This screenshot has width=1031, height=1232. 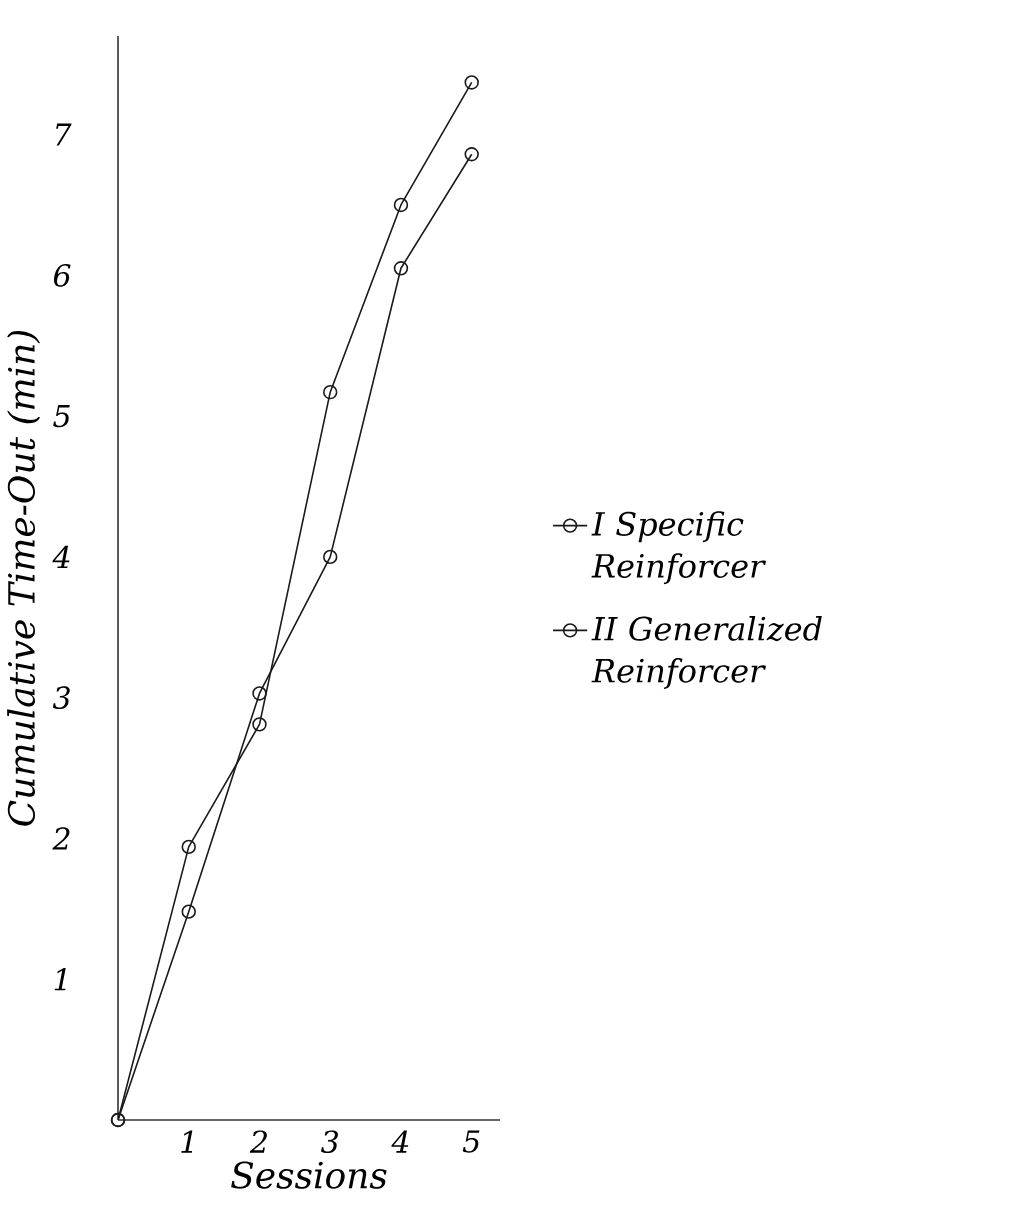 I want to click on y-tick-label: 1, so click(x=60, y=979).